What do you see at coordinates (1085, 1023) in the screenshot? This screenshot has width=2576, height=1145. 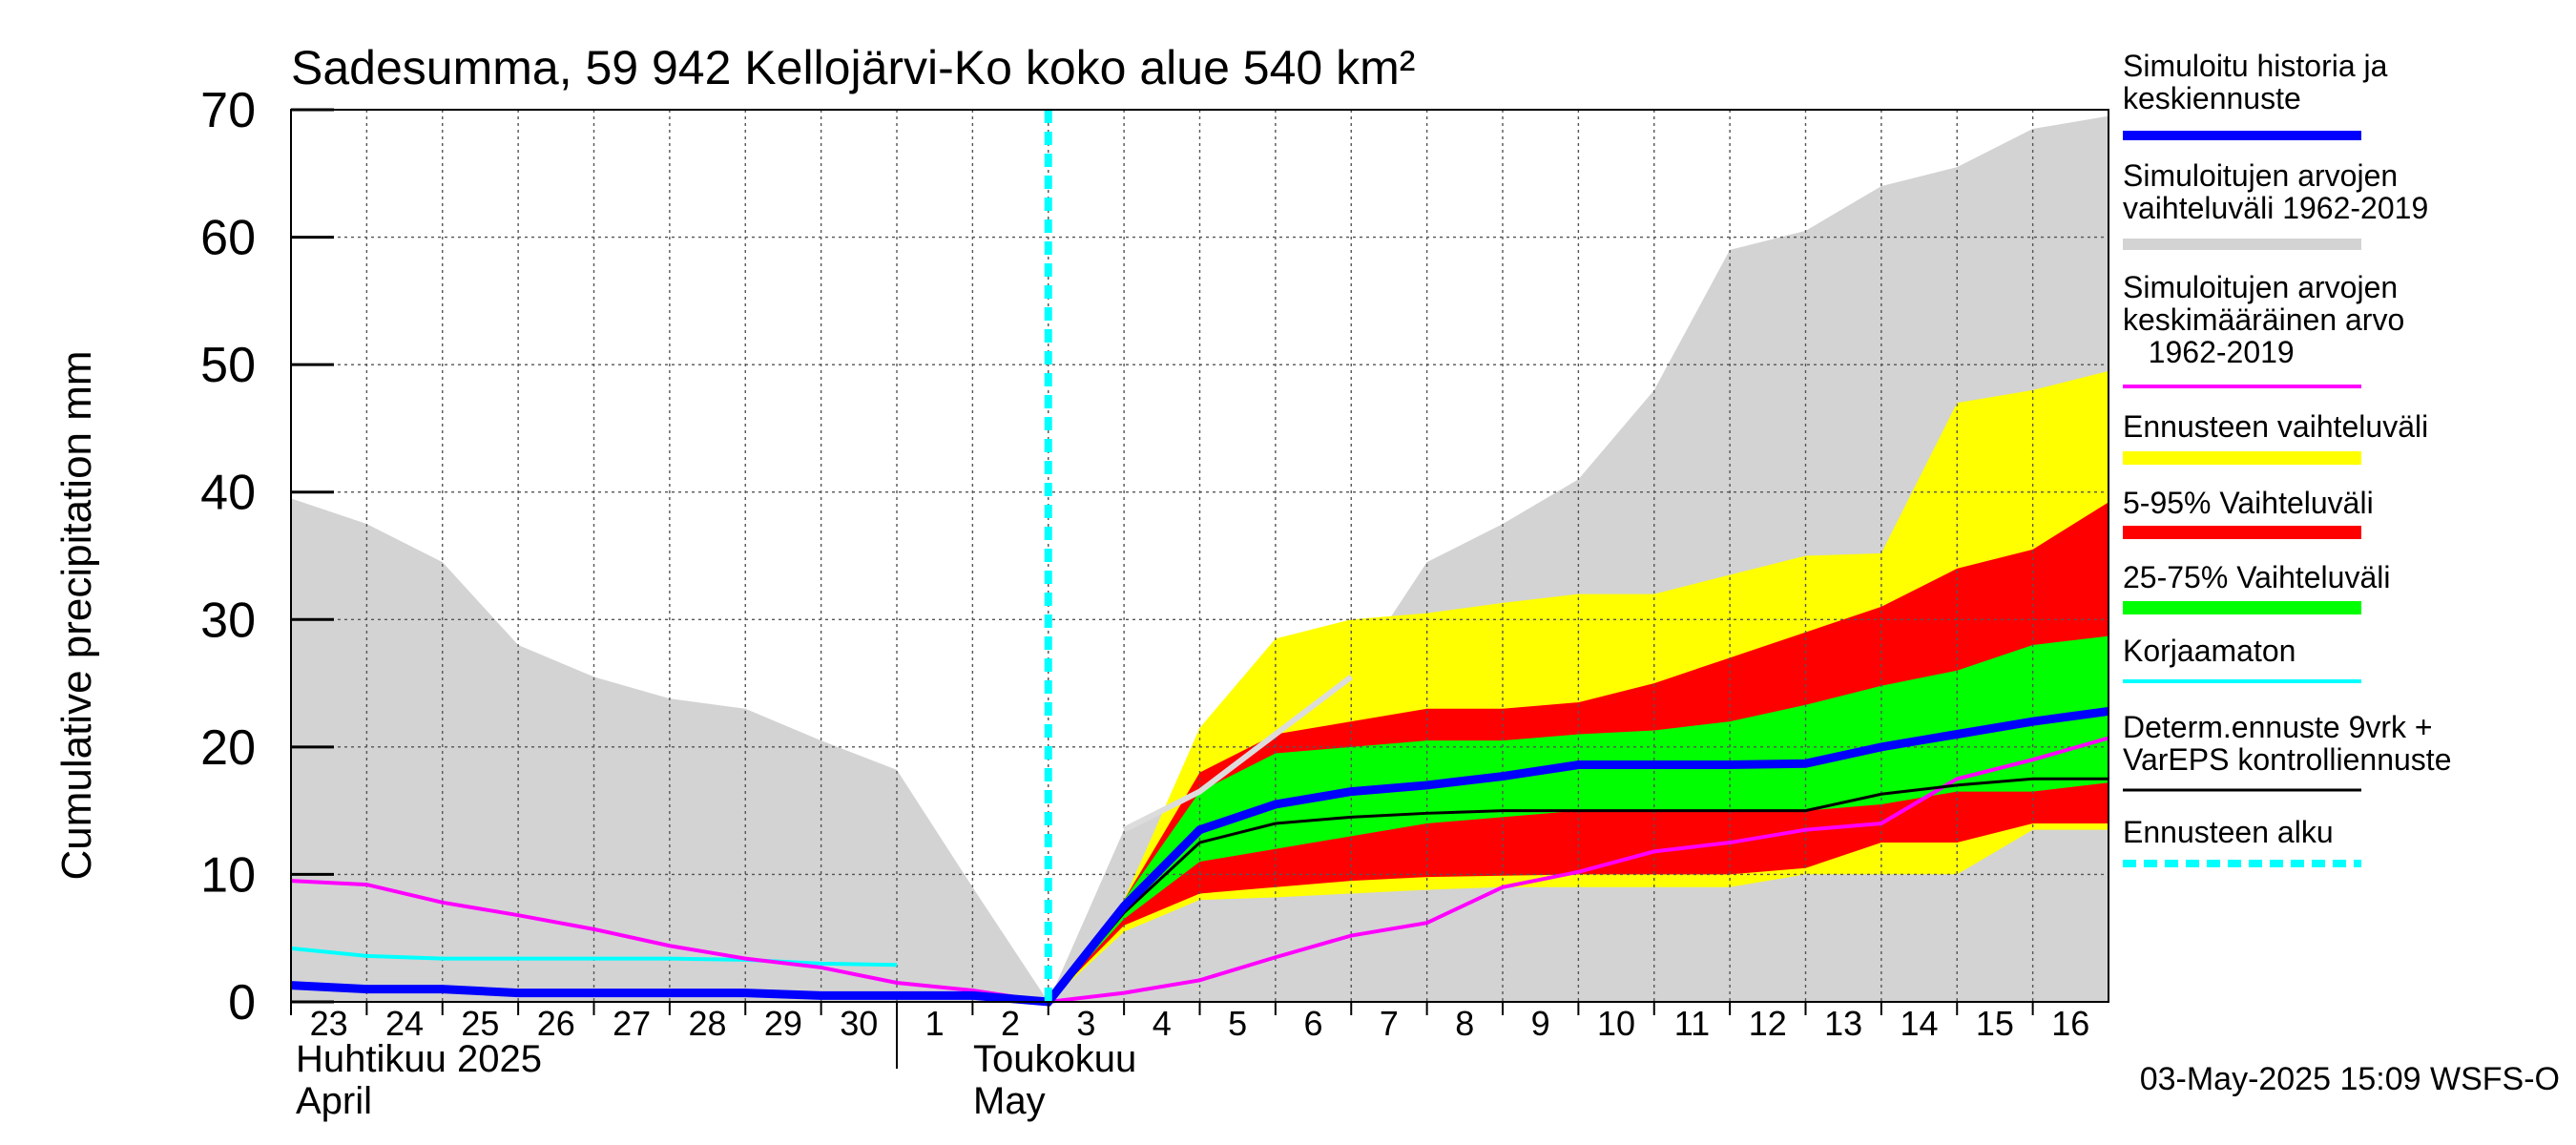 I see `x-tick-label: 3` at bounding box center [1085, 1023].